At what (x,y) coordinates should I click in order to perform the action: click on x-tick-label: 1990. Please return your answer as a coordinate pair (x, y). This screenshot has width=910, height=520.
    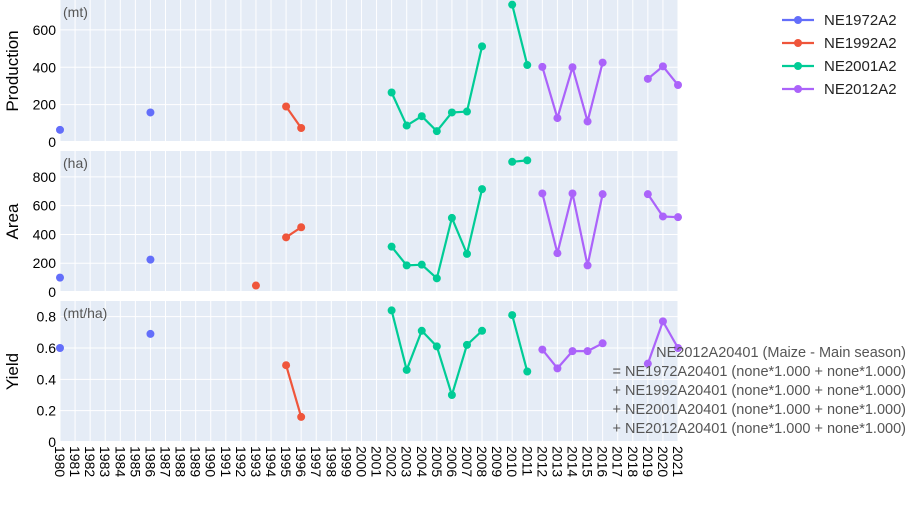
    Looking at the image, I should click on (211, 461).